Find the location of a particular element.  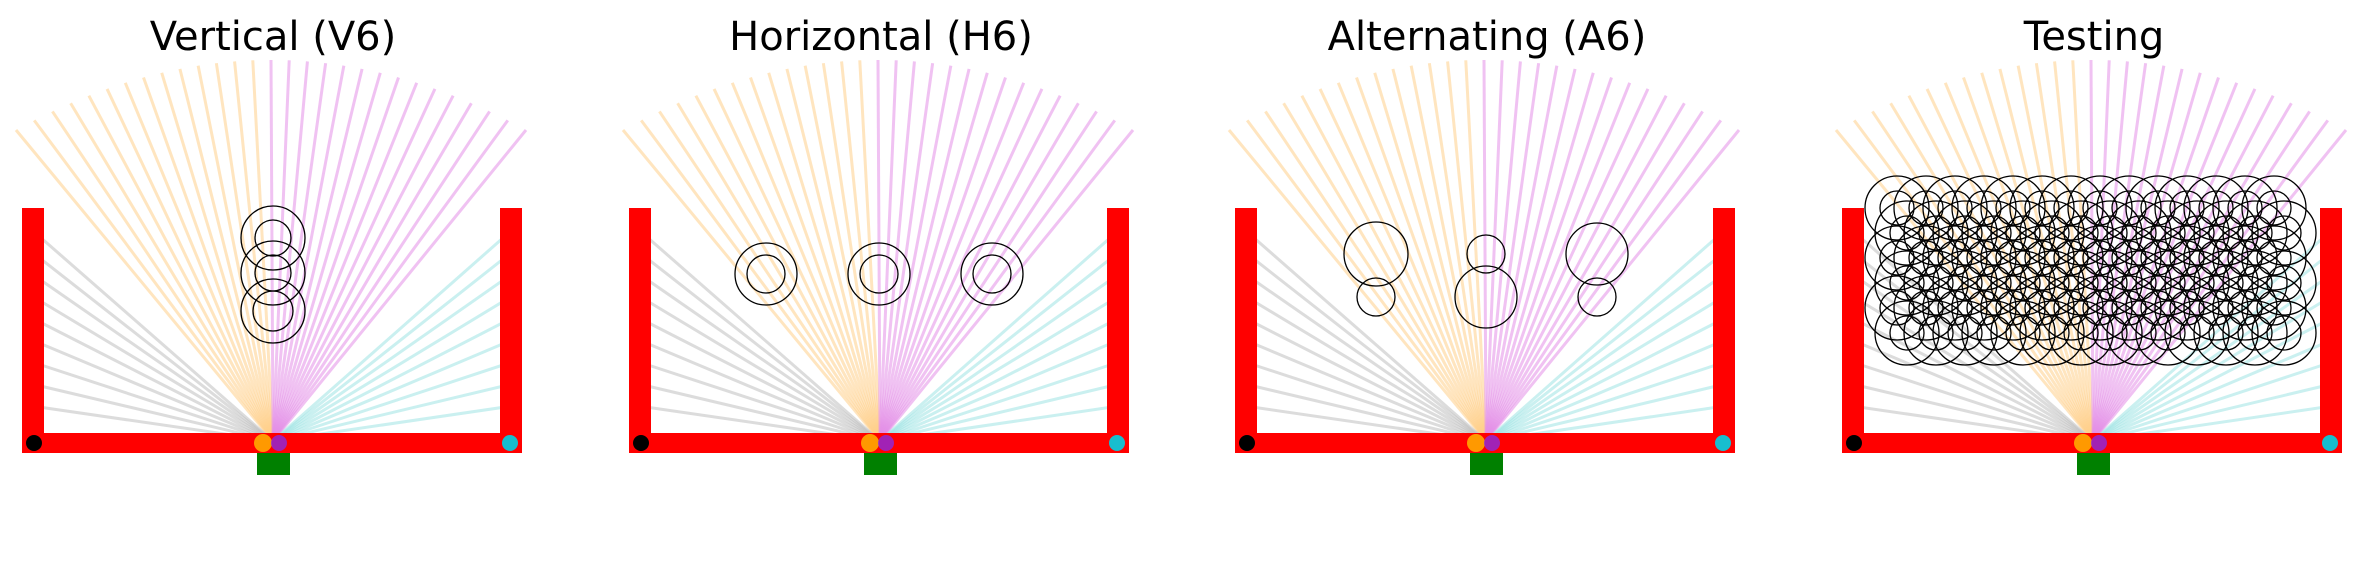

panel-title-horizontal: Horizontal (H6) is located at coordinates (881, 37).